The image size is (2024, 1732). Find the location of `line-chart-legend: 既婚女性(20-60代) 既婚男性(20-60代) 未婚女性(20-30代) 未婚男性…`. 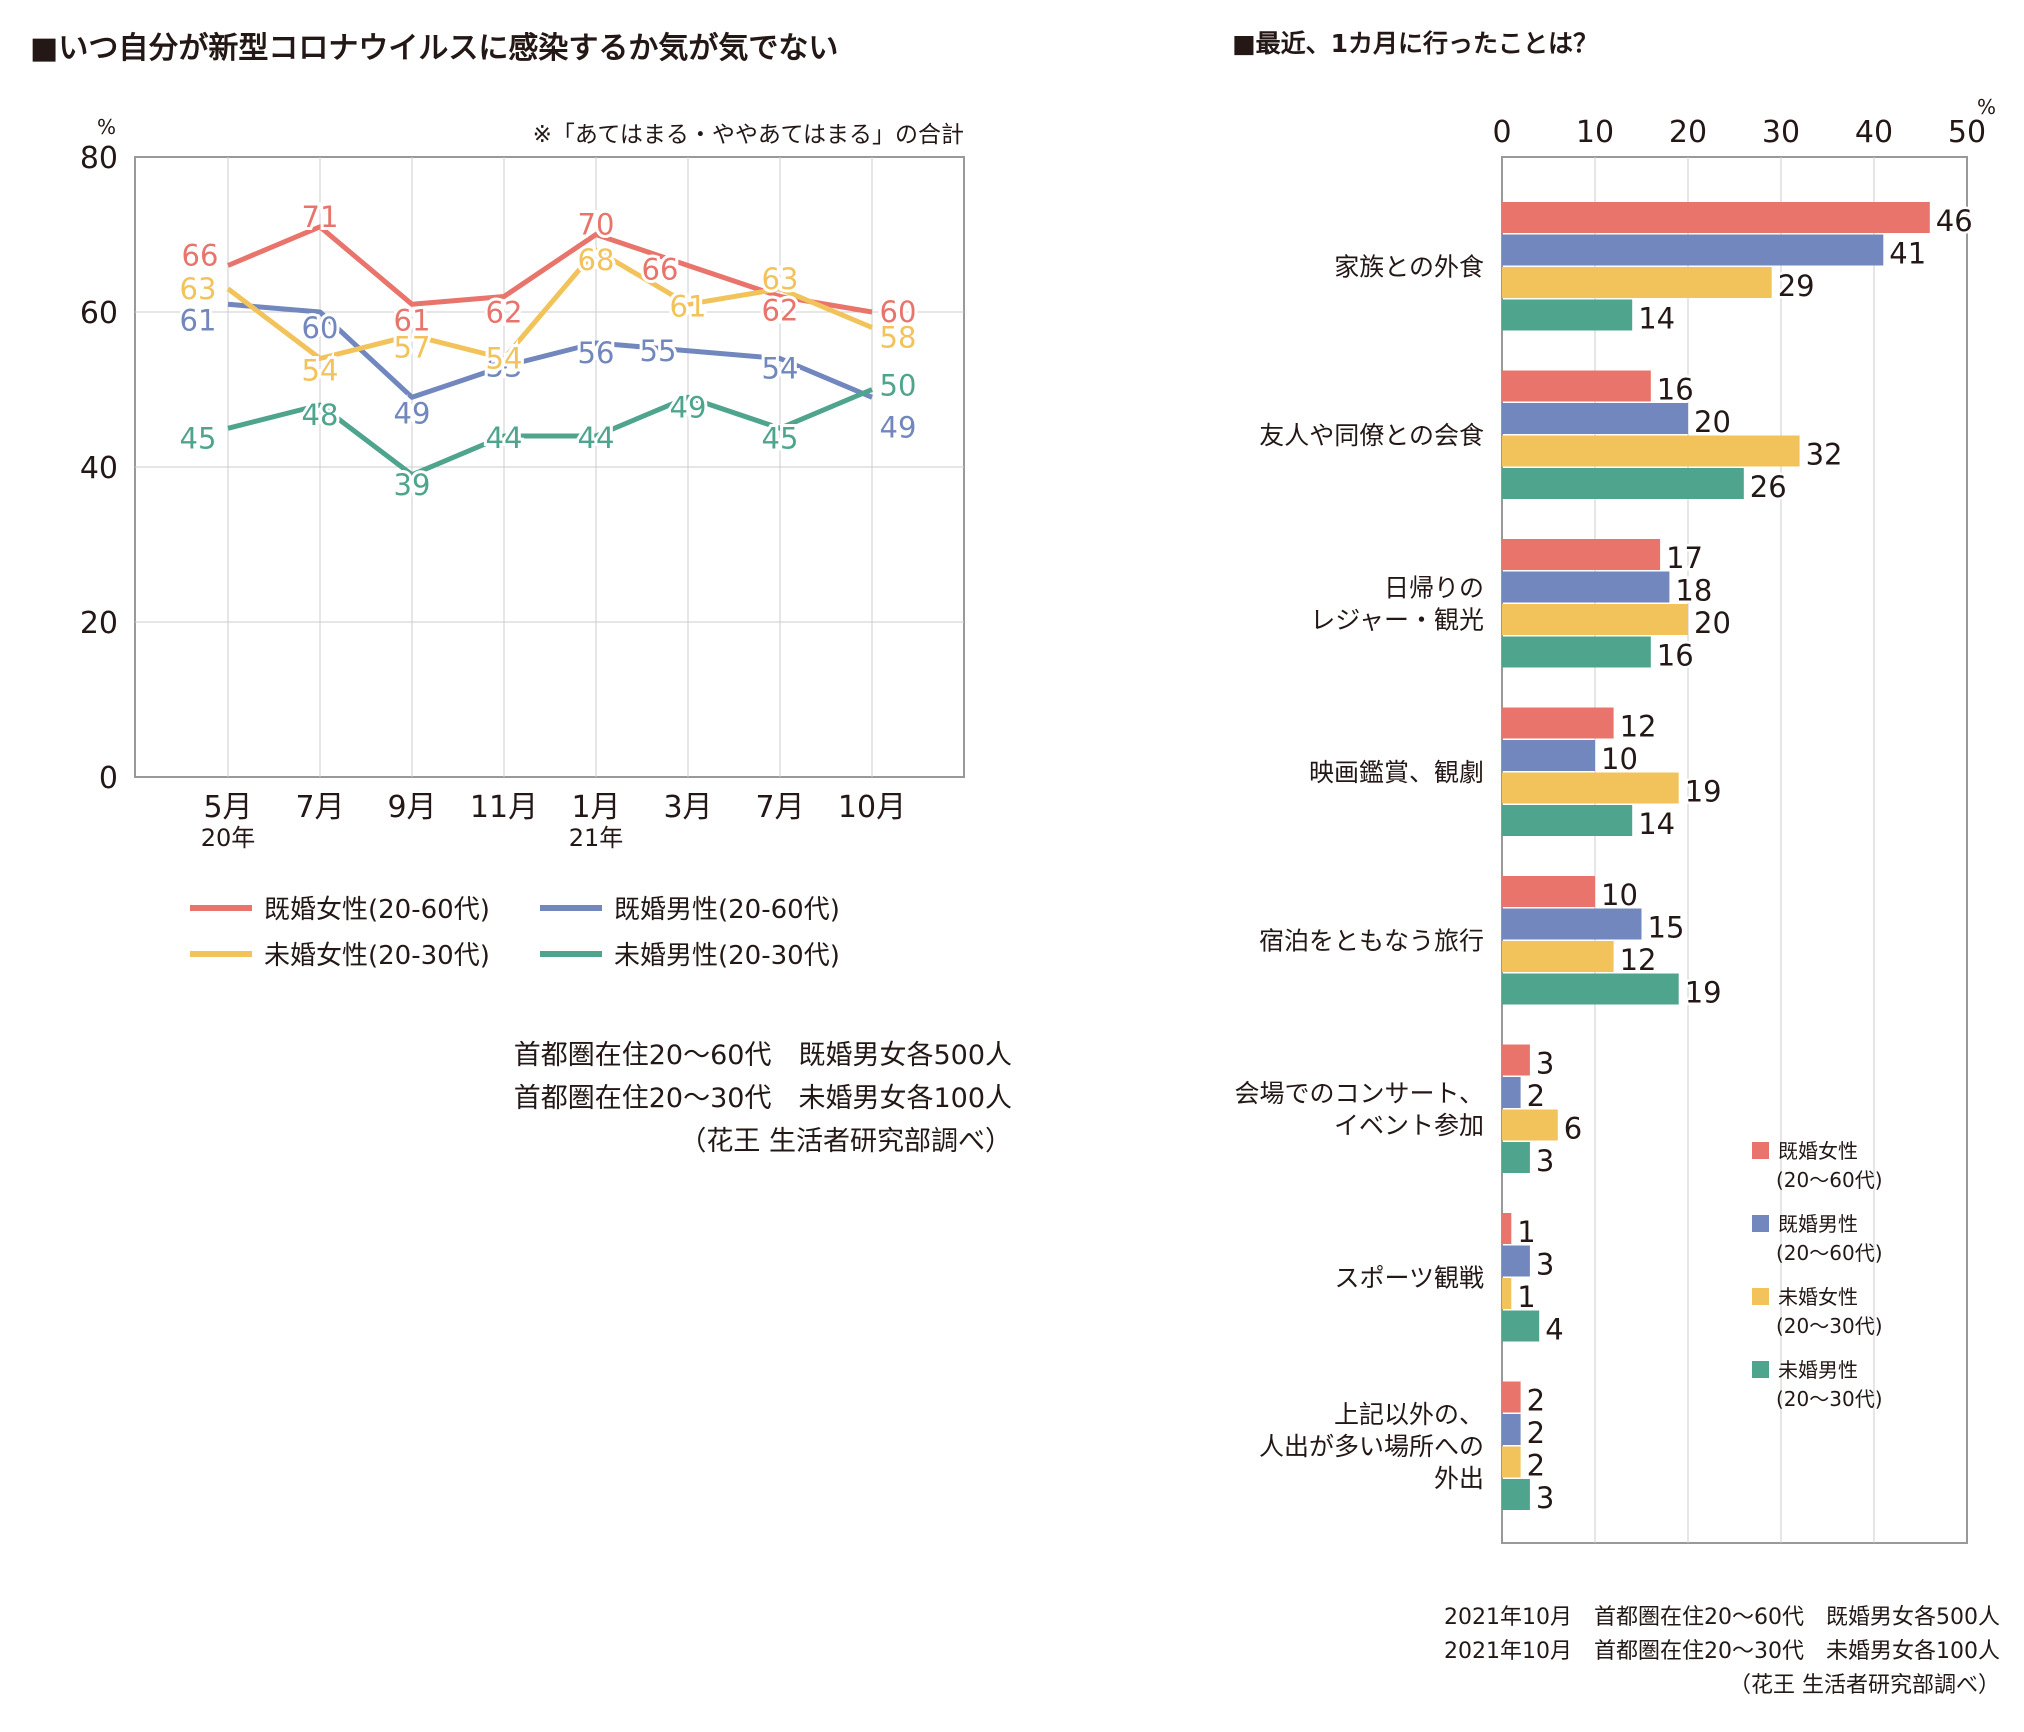

line-chart-legend: 既婚女性(20-60代) 既婚男性(20-60代) 未婚女性(20-30代) 未婚男性… is located at coordinates (515, 933).